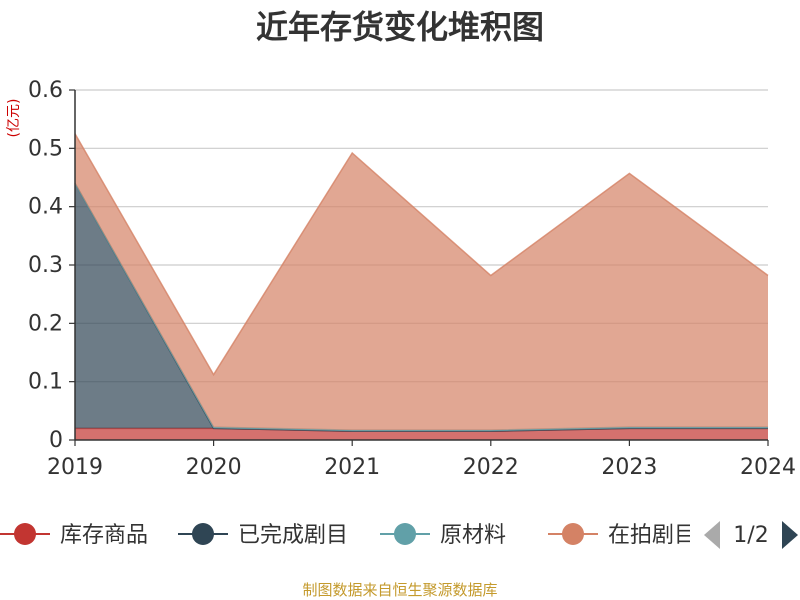  What do you see at coordinates (421, 434) in the screenshot?
I see `area-库存商品` at bounding box center [421, 434].